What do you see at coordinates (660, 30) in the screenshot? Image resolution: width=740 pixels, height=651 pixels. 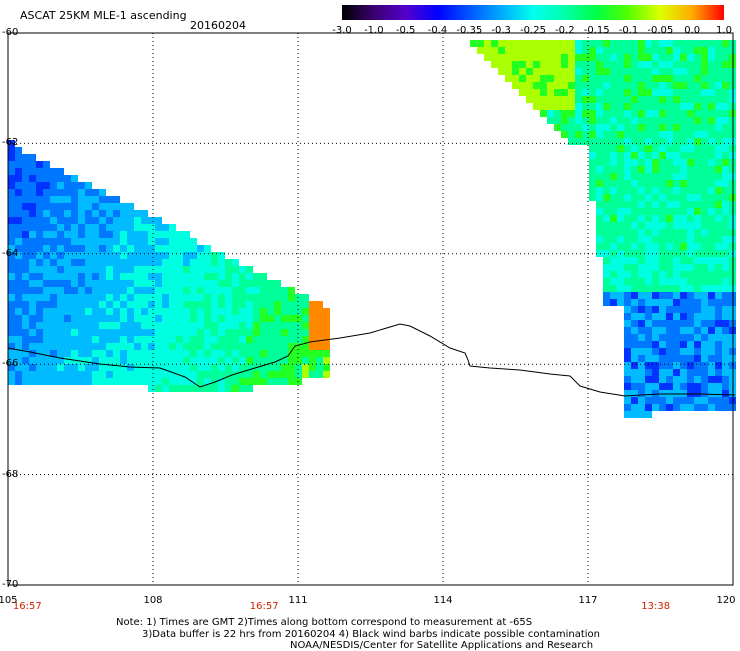 I see `colorbar-tick-label: -0.05` at bounding box center [660, 30].